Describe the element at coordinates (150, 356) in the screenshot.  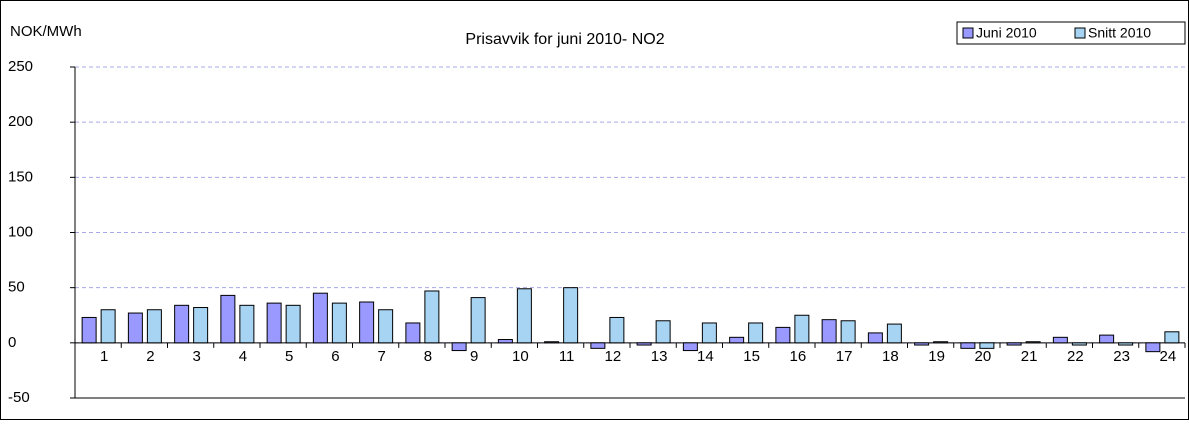
I see `x-tick-label: 2` at that location.